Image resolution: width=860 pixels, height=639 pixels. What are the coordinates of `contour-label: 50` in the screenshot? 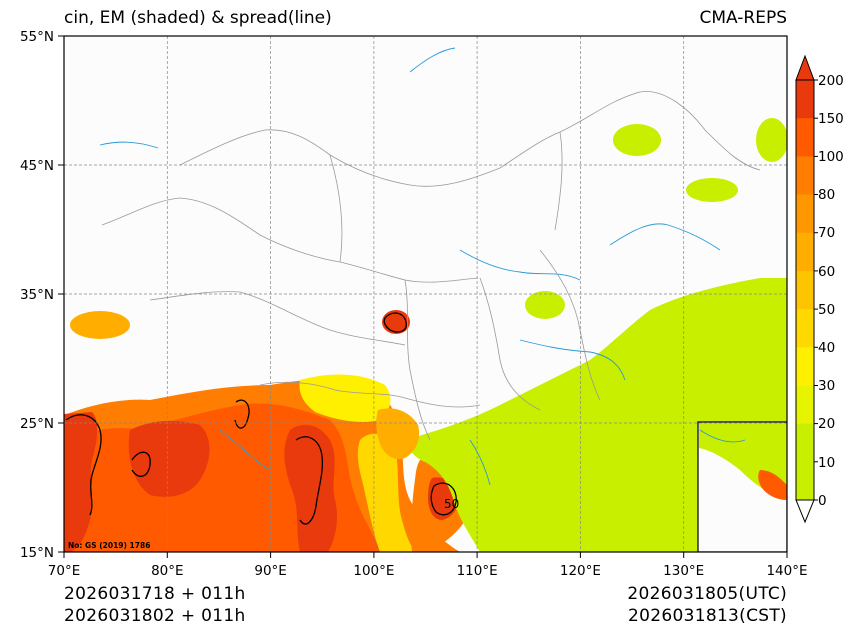 It's located at (451, 504).